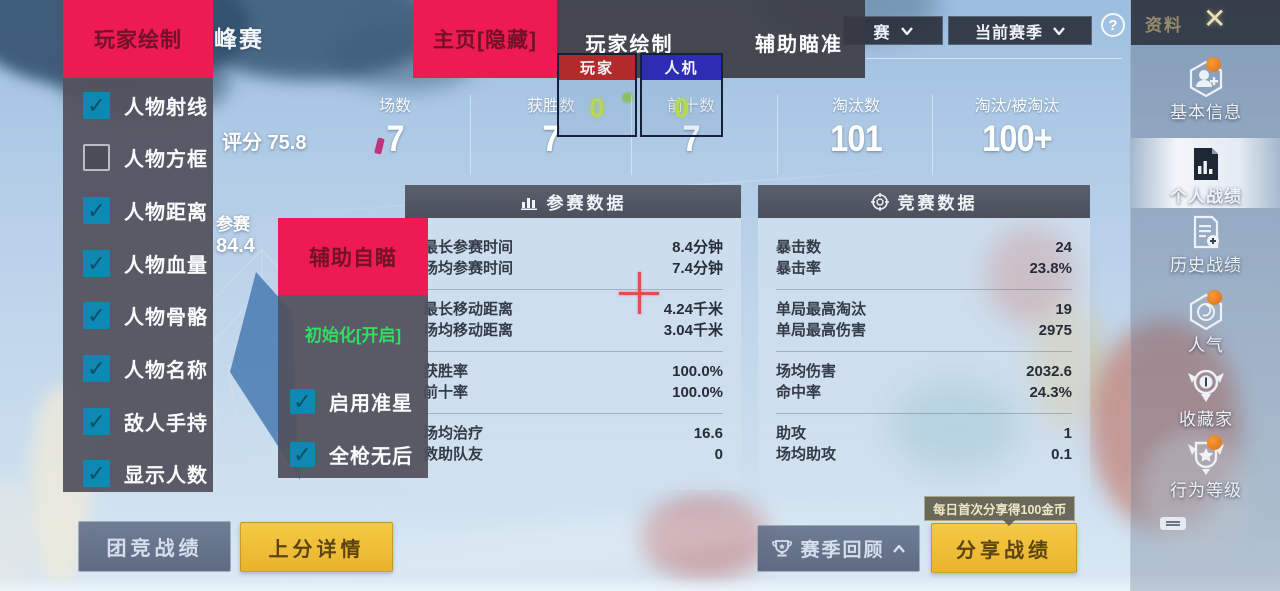 Image resolution: width=1280 pixels, height=591 pixels. Describe the element at coordinates (573, 392) in the screenshot. I see `stat-row: 前十率 100.0%` at that location.